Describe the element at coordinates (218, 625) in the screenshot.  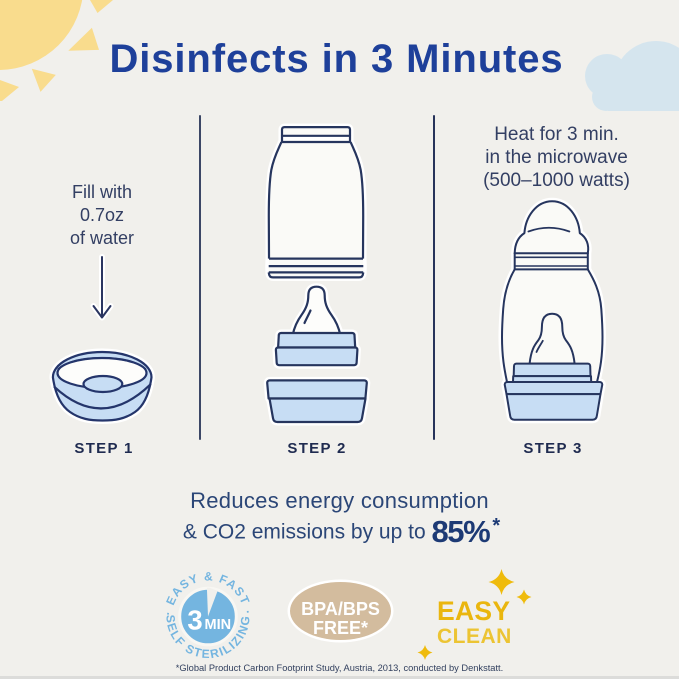
I see `svg-text: MIN` at that location.